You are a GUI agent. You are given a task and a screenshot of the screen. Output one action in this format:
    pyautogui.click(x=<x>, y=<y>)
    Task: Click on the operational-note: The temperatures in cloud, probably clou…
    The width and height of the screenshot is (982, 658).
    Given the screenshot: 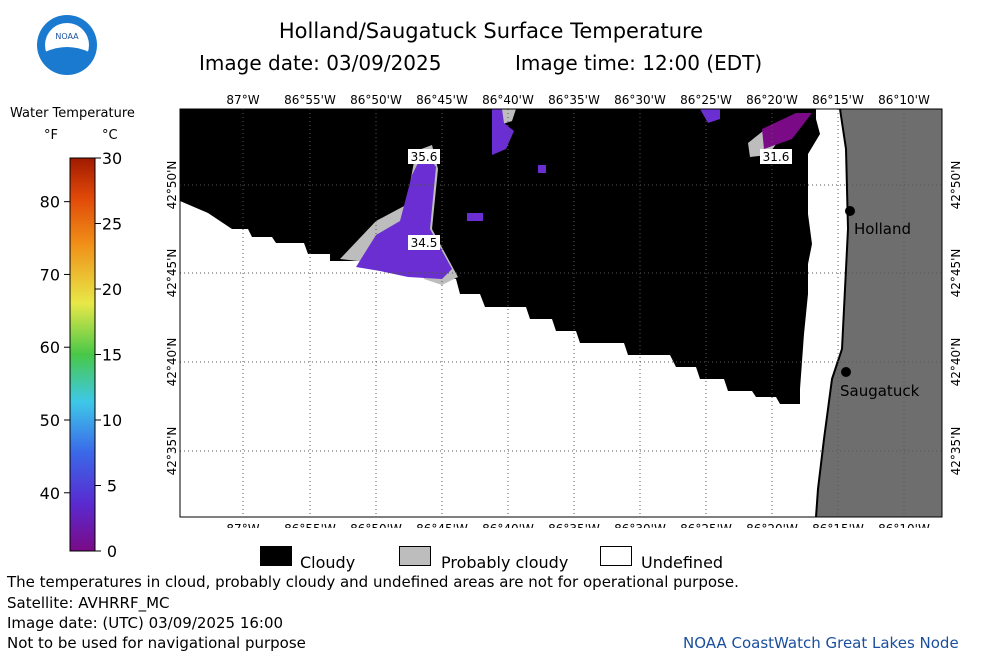 What is the action you would take?
    pyautogui.click(x=373, y=582)
    